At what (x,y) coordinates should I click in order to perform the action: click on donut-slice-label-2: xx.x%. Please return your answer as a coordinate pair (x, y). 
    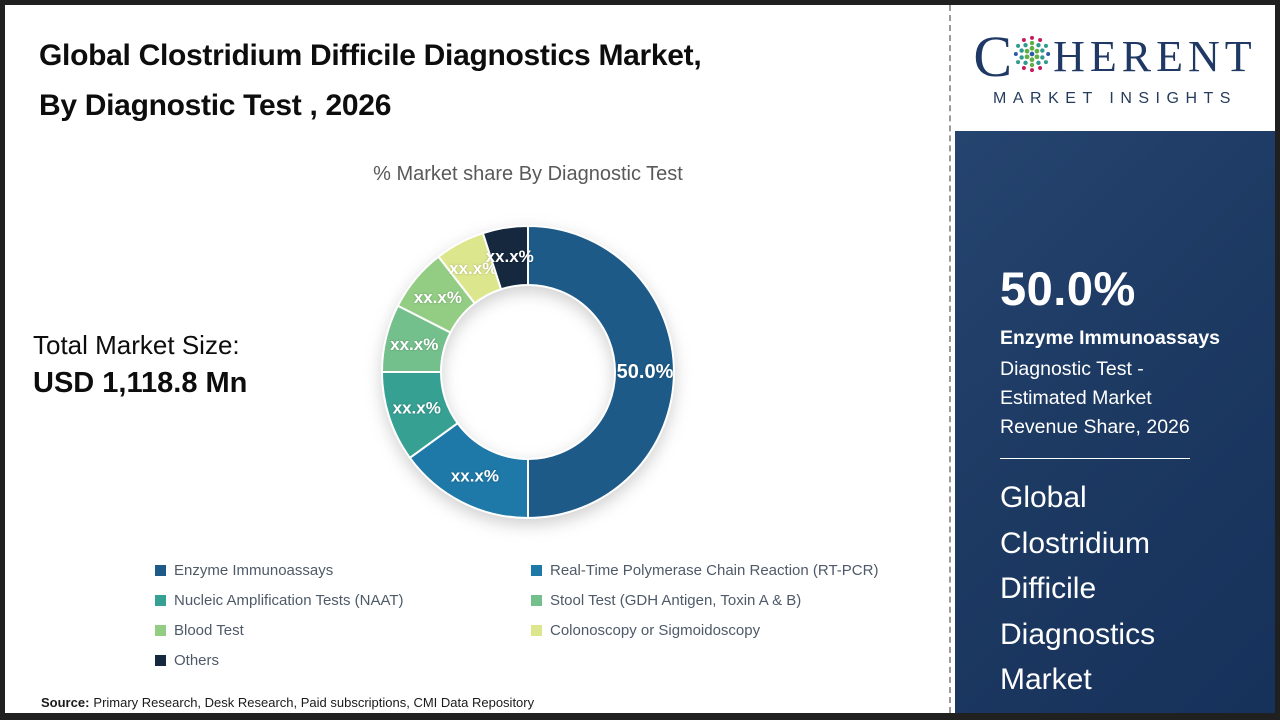
    Looking at the image, I should click on (417, 408).